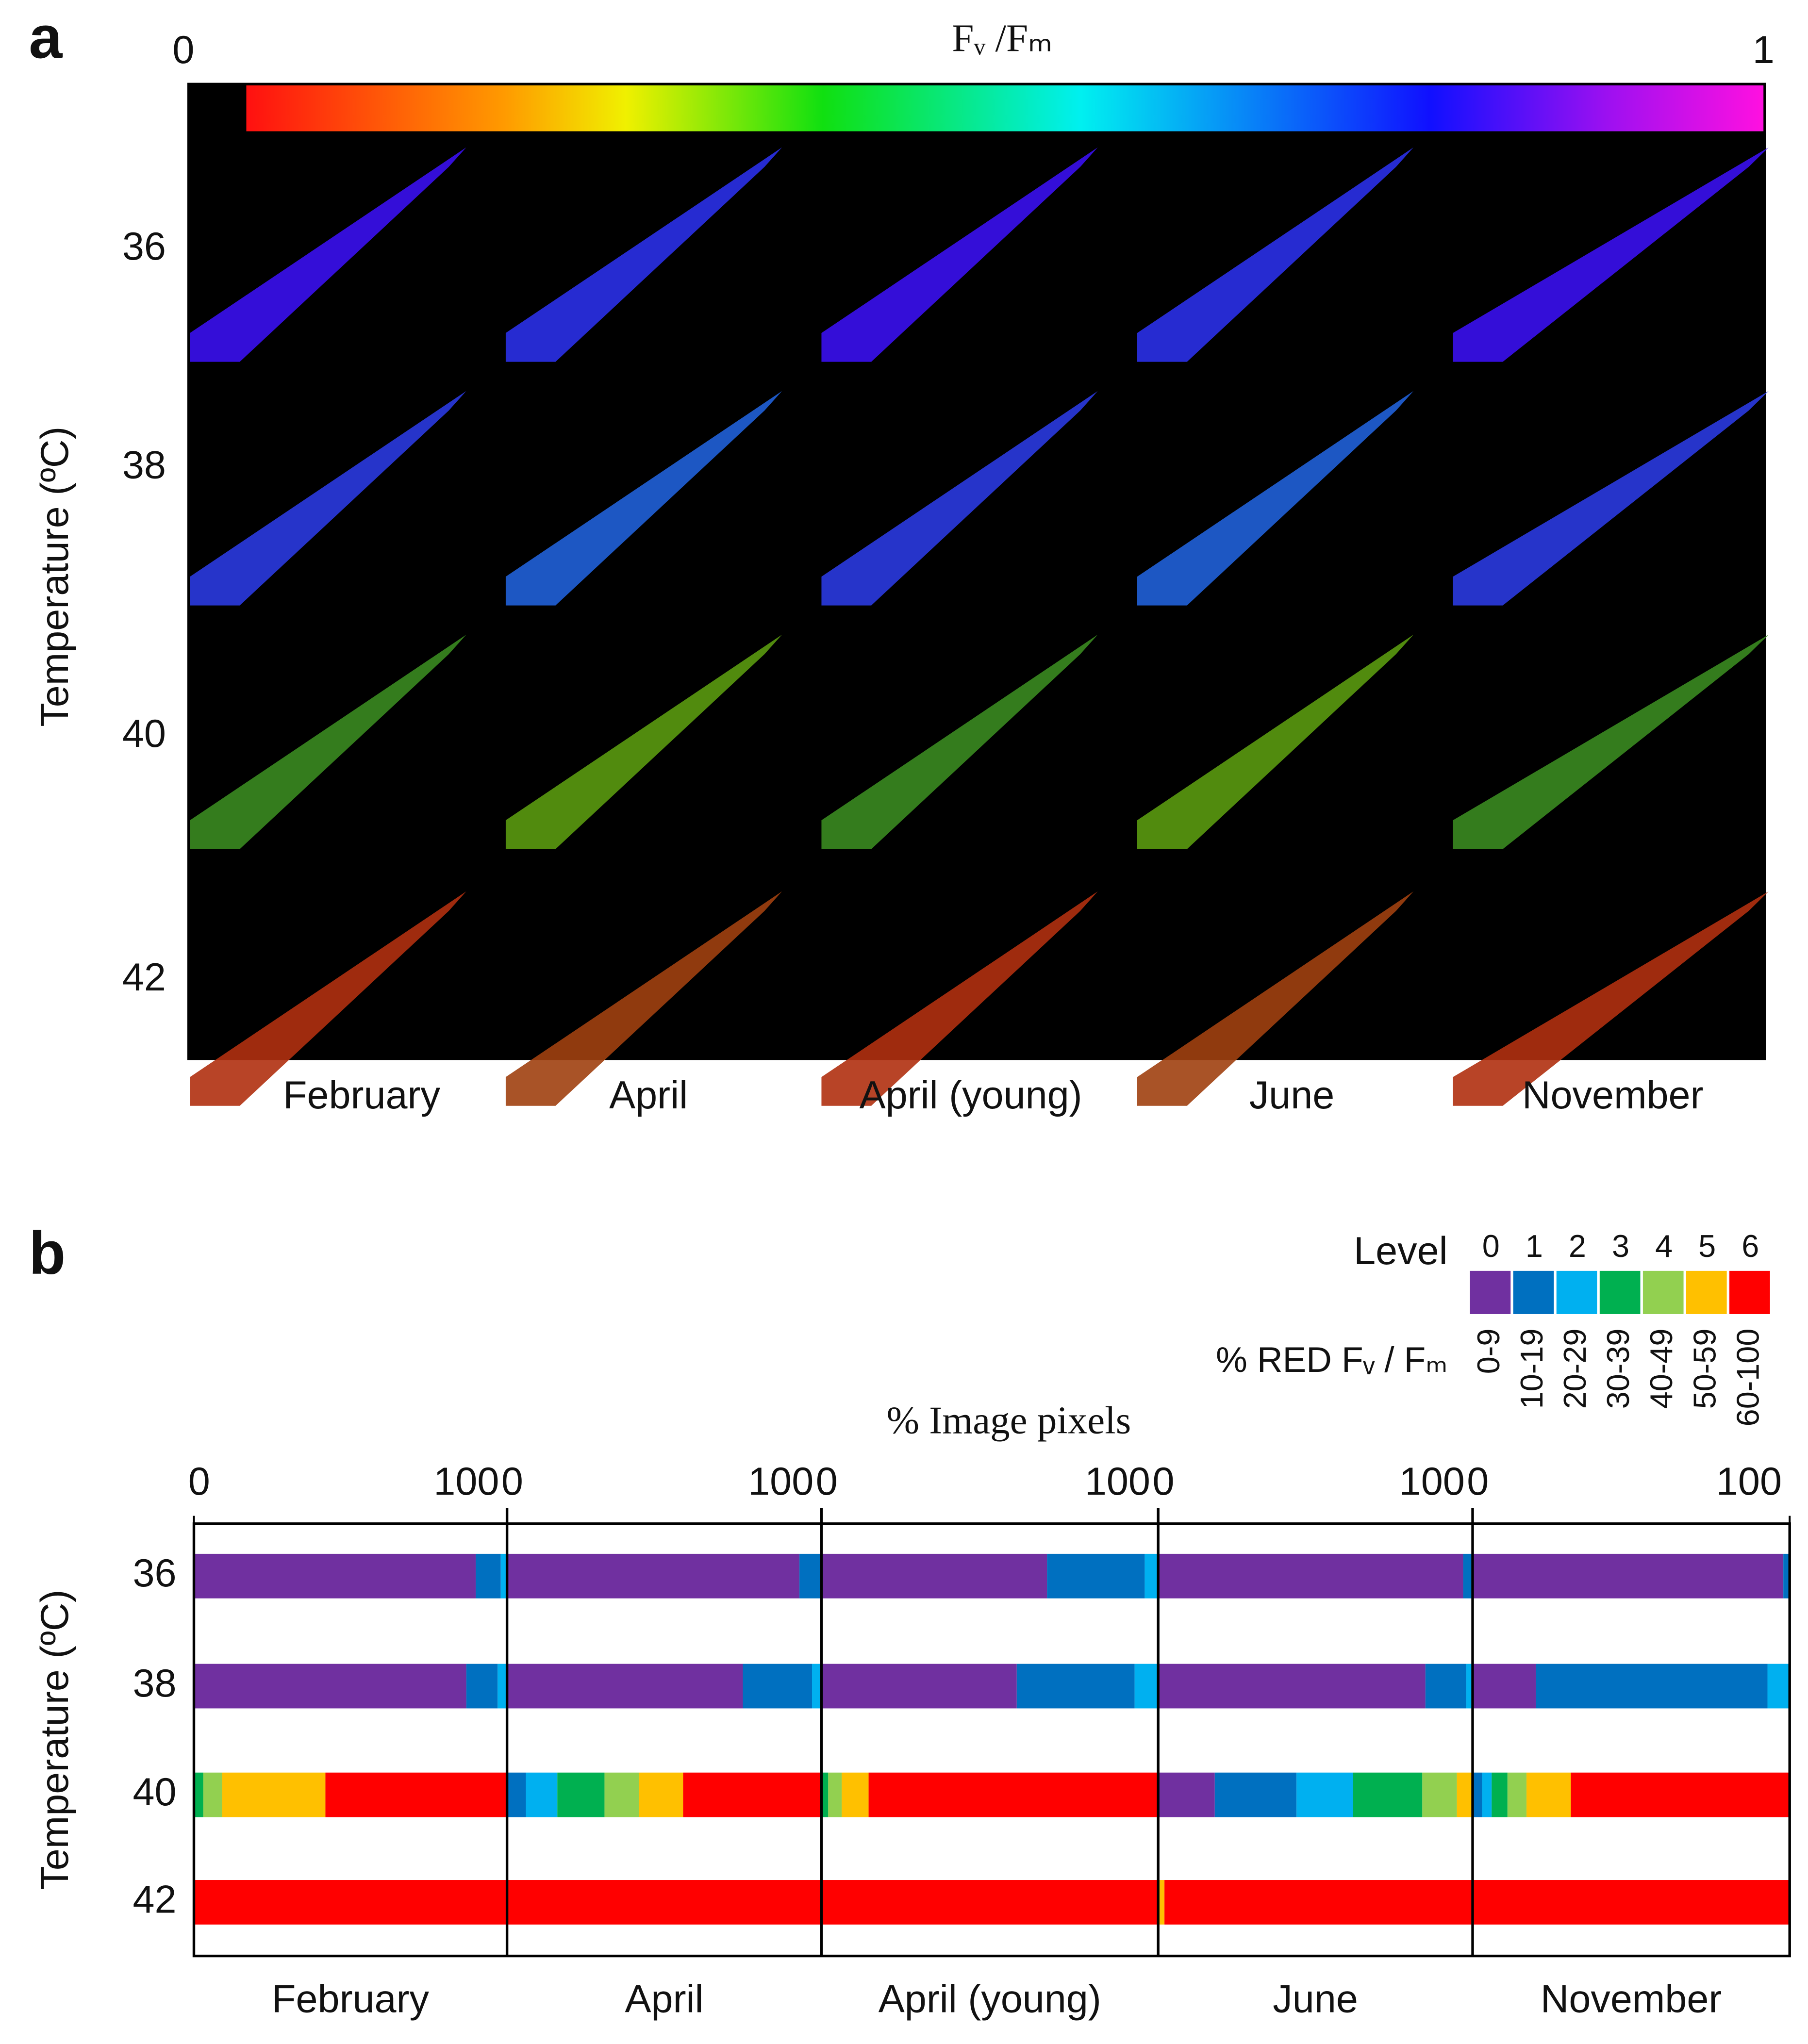 Image resolution: width=1808 pixels, height=2044 pixels. Describe the element at coordinates (144, 465) in the screenshot. I see `row-label: 38` at that location.